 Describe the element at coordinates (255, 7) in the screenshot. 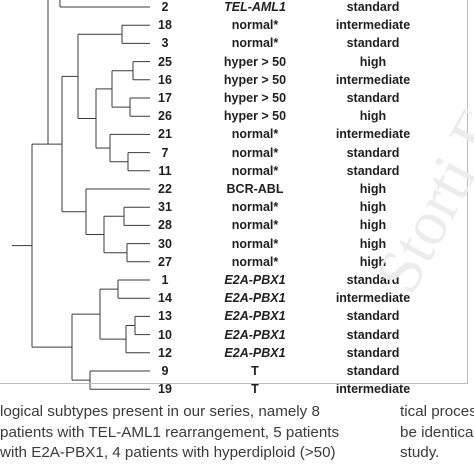

I see `sample-subtype: TEL-AML1` at that location.